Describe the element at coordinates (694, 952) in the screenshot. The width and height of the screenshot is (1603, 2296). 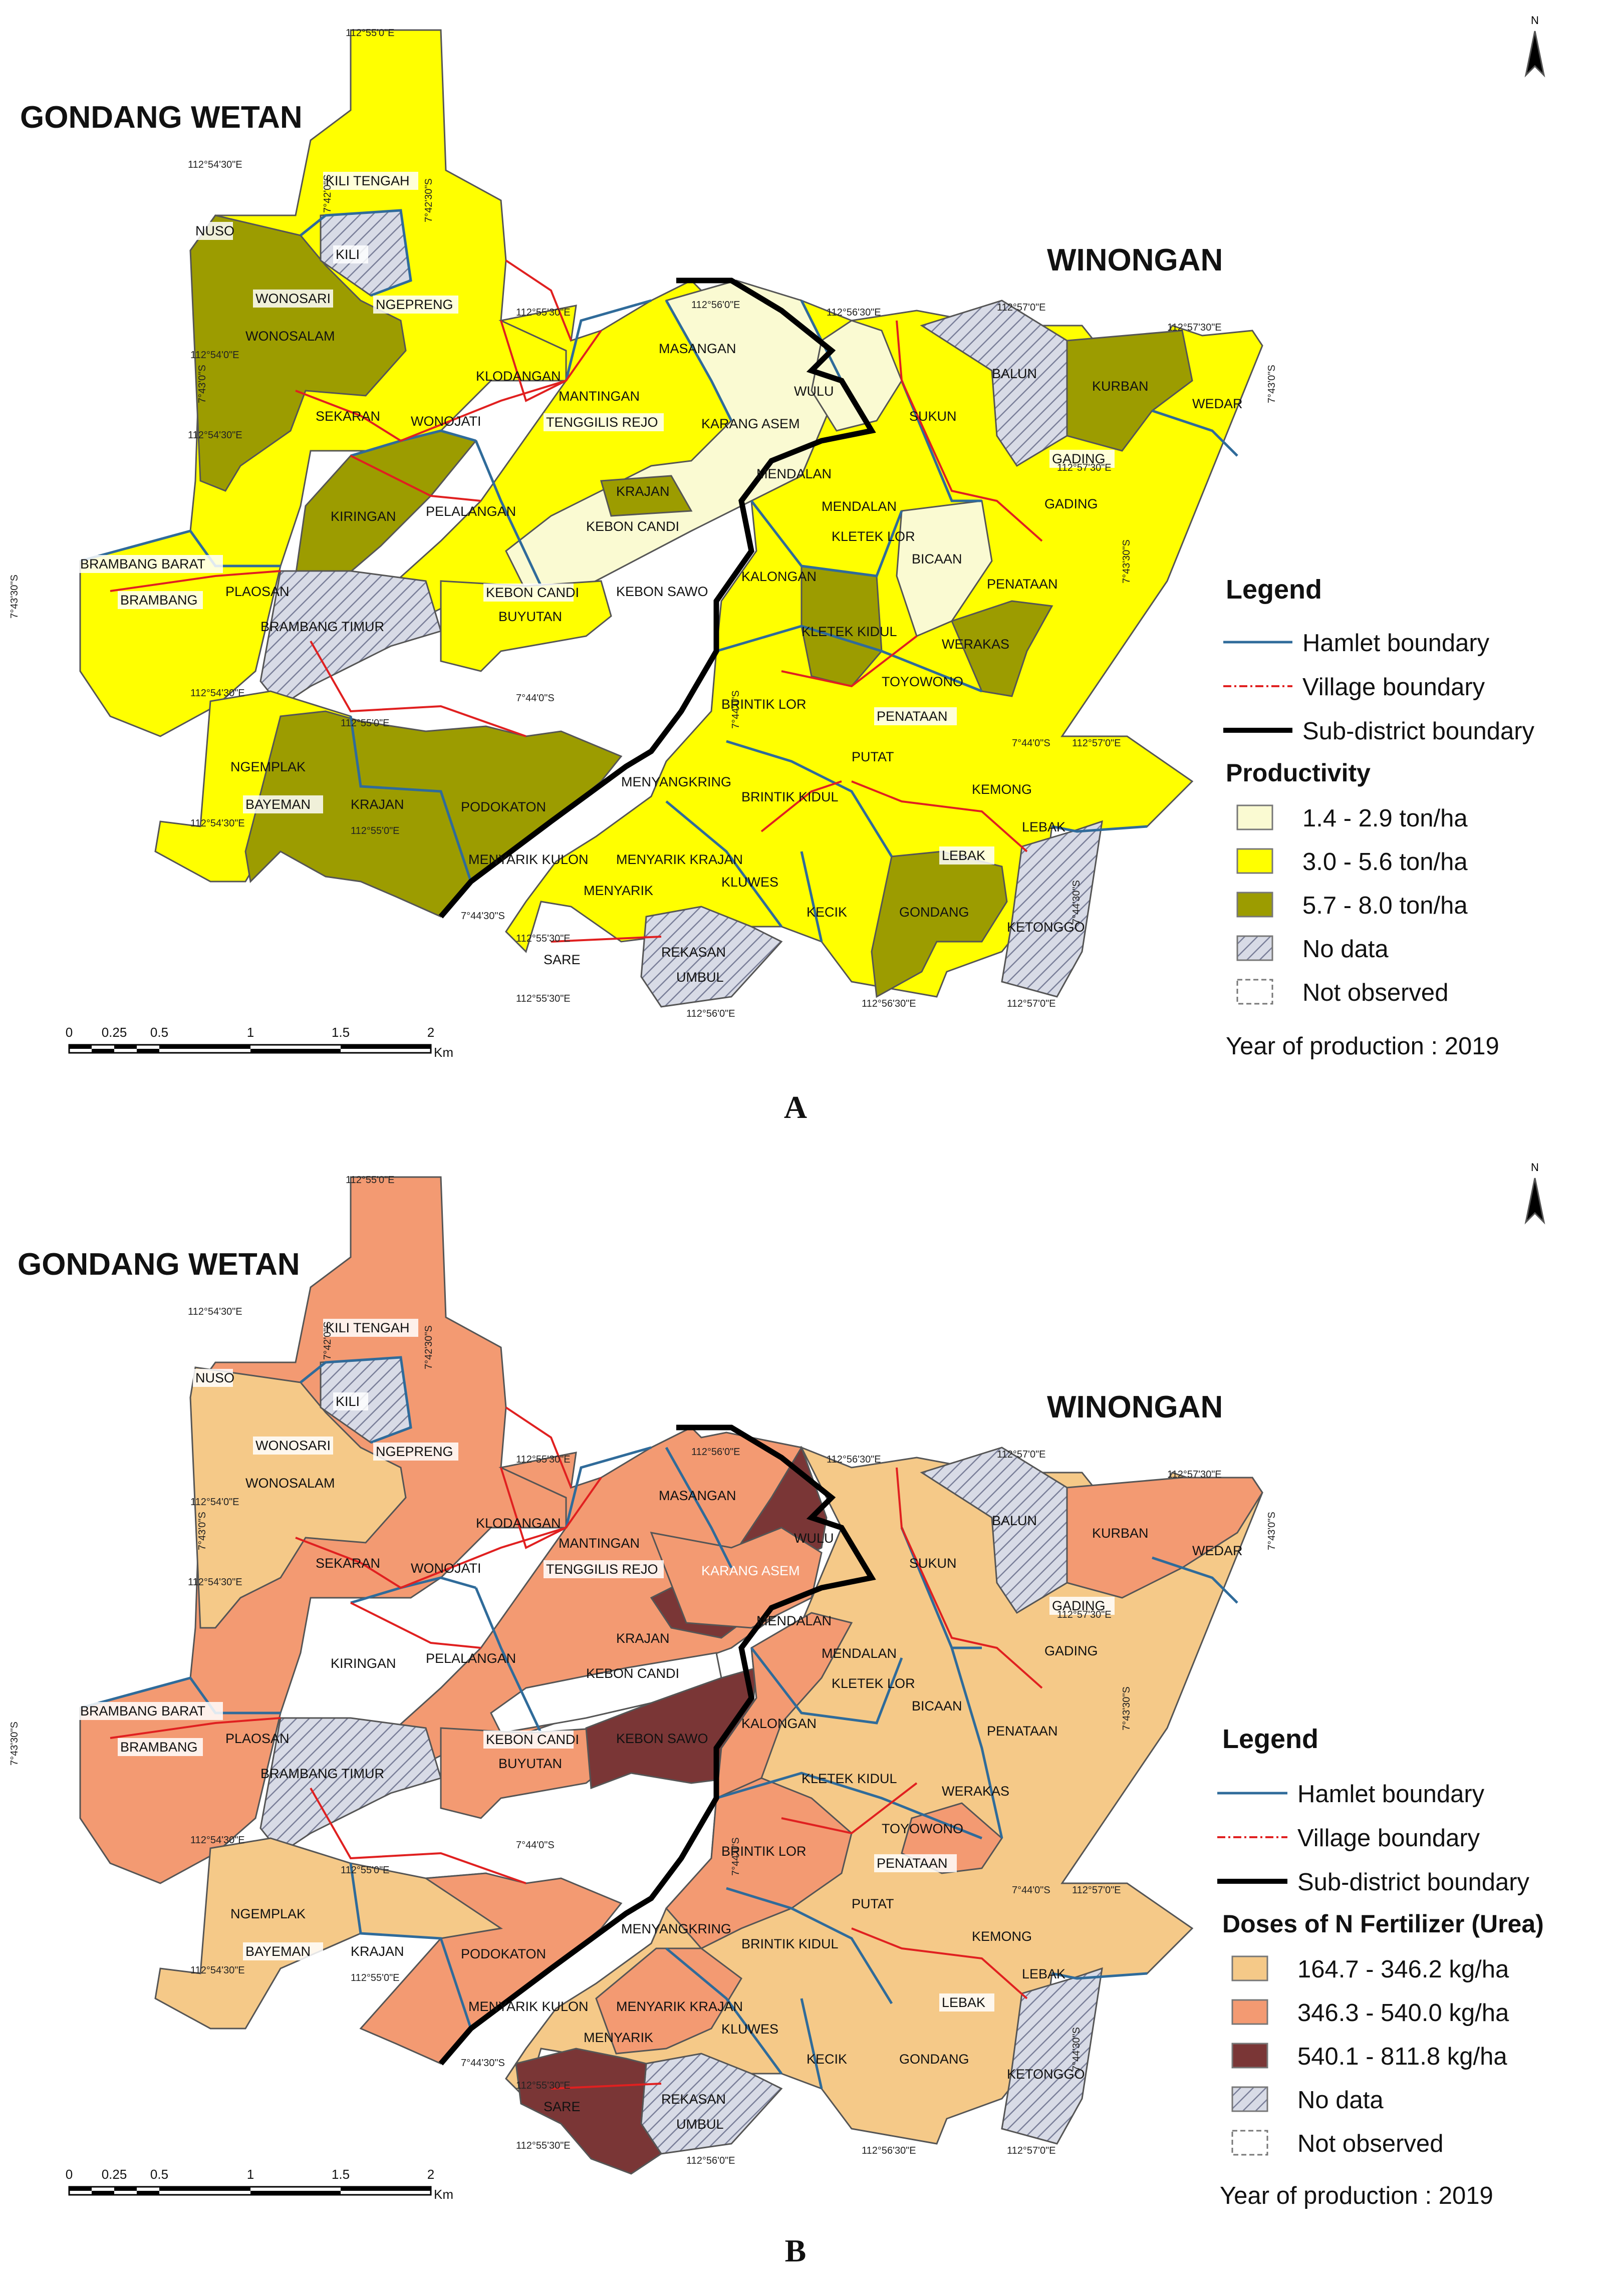
I see `svg-text: REKASAN` at that location.